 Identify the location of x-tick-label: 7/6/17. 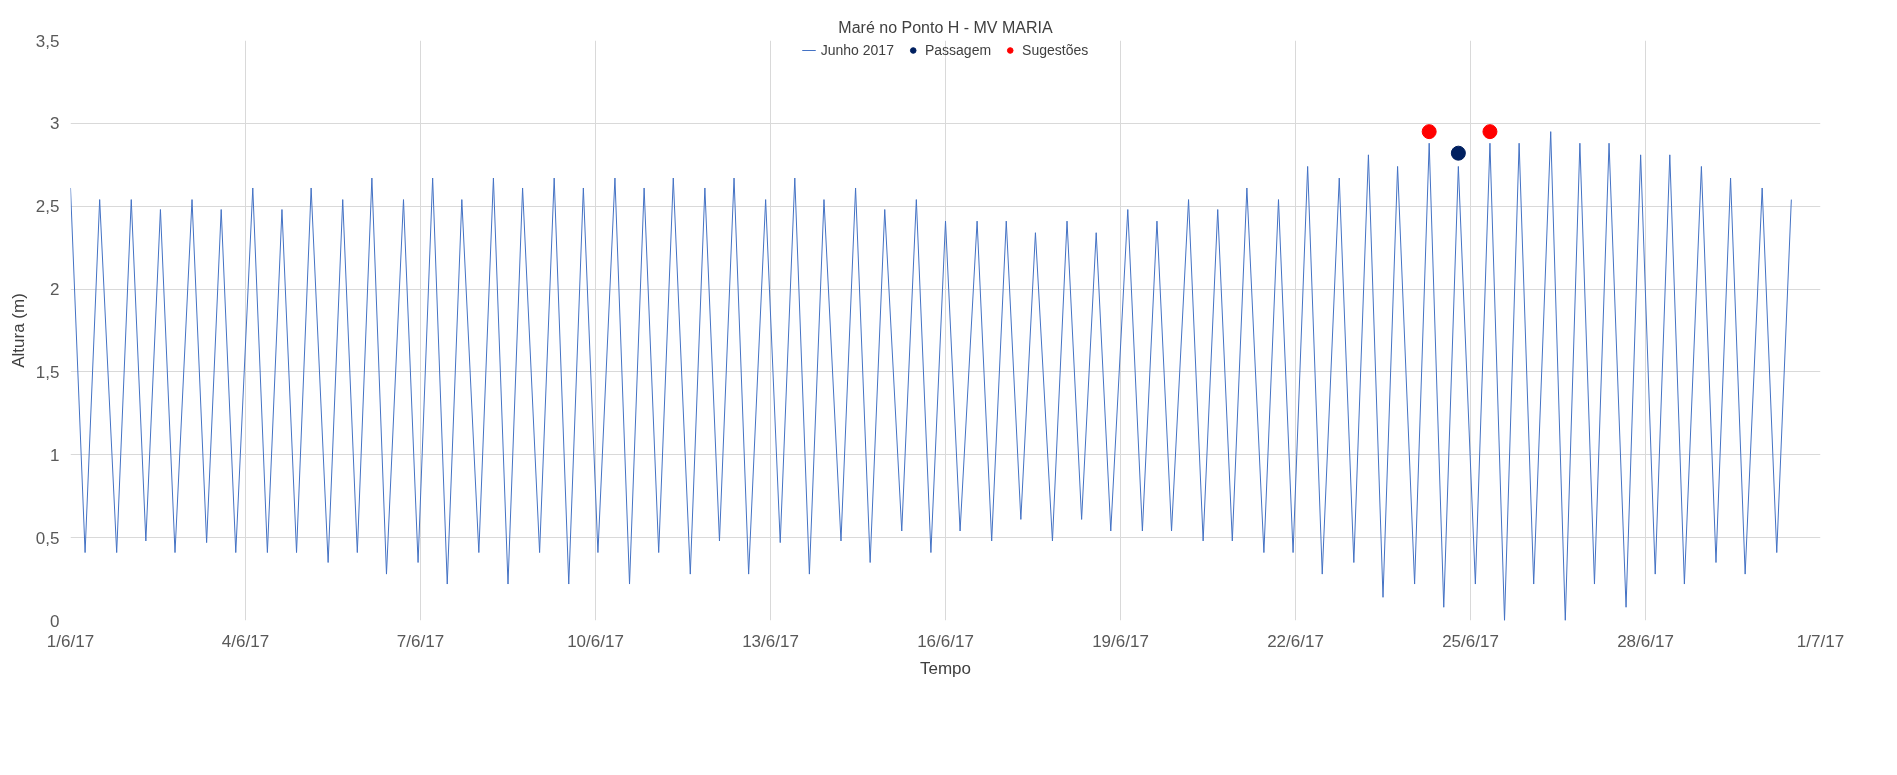
(420, 641).